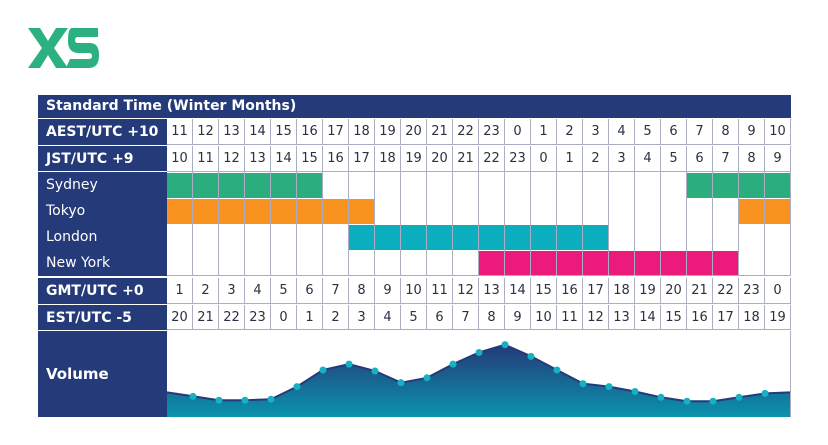 The width and height of the screenshot is (828, 445). What do you see at coordinates (414, 132) in the screenshot?
I see `aest-hour-cell: 20` at bounding box center [414, 132].